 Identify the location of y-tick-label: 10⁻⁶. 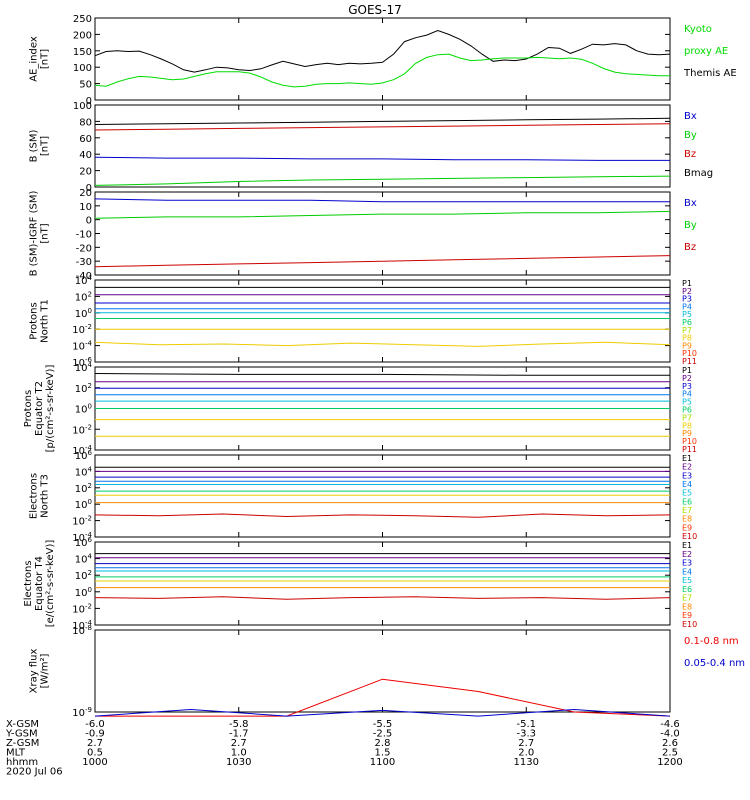
(82, 362).